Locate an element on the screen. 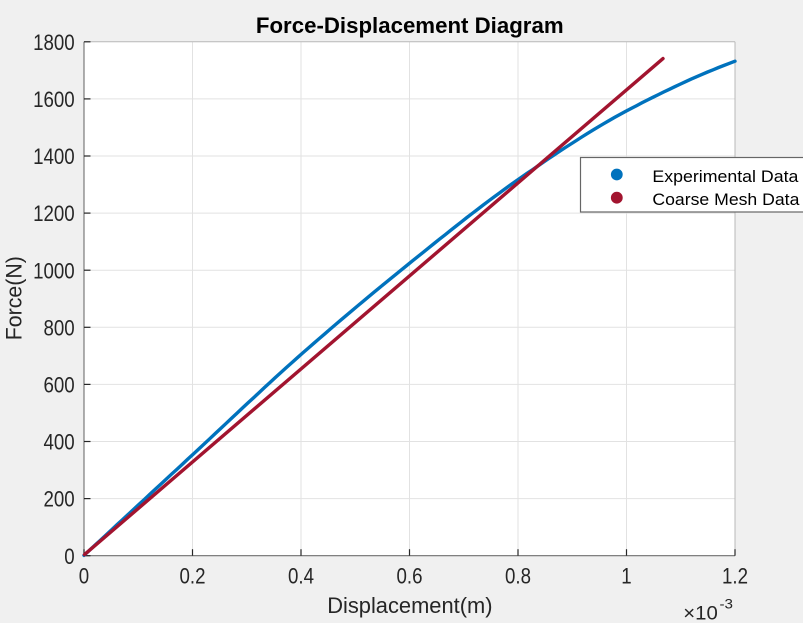 This screenshot has height=623, width=803. svg-text: 0.8 is located at coordinates (518, 576).